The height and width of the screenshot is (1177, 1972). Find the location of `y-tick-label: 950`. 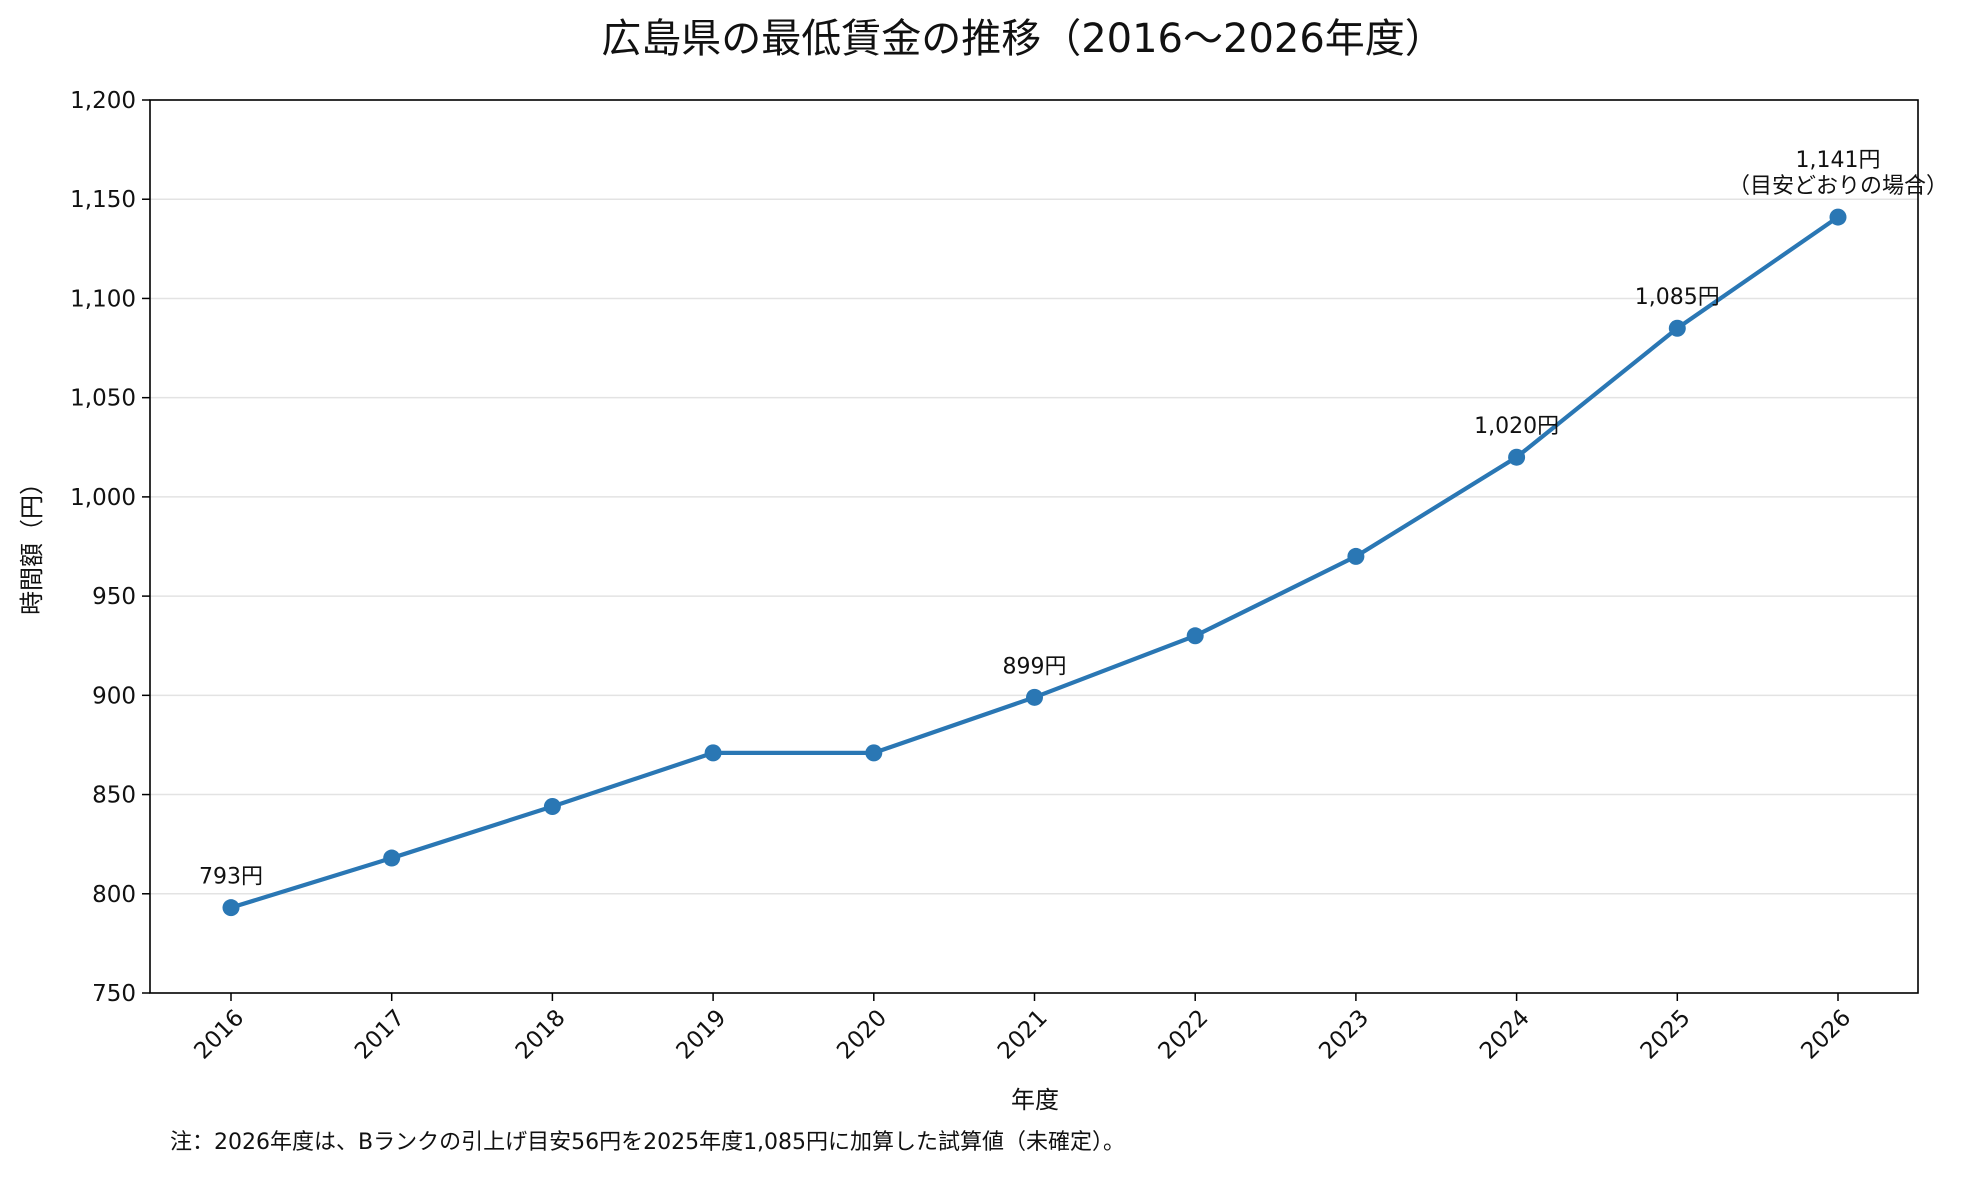

y-tick-label: 950 is located at coordinates (114, 597).